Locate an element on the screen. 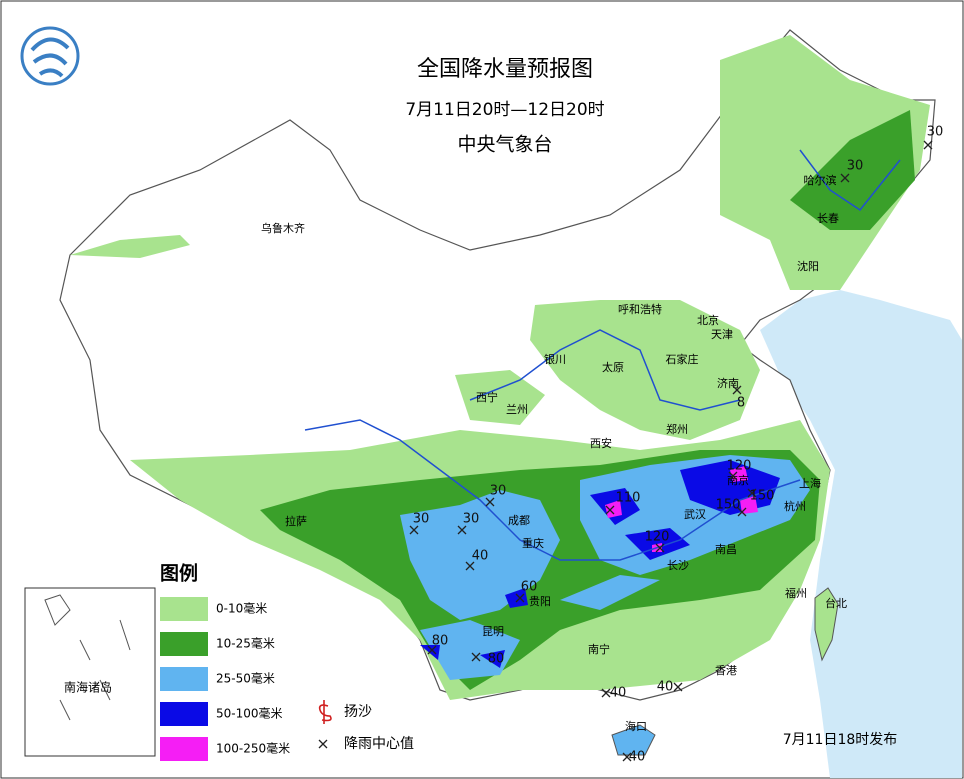 This screenshot has height=779, width=964. legend-label: 100-250毫米 is located at coordinates (253, 748).